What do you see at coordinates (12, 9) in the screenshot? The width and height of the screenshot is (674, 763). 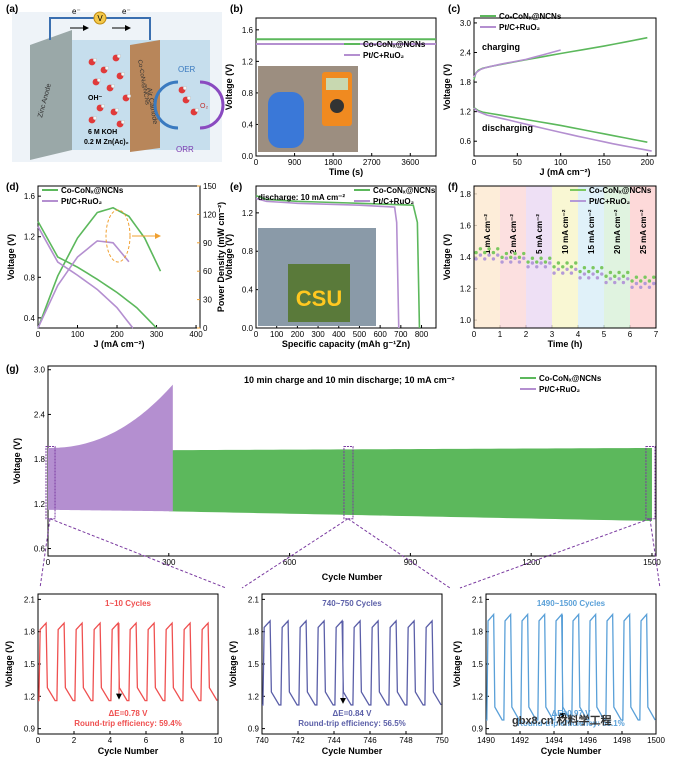 I see `panel-a-label: (a)` at bounding box center [12, 9].